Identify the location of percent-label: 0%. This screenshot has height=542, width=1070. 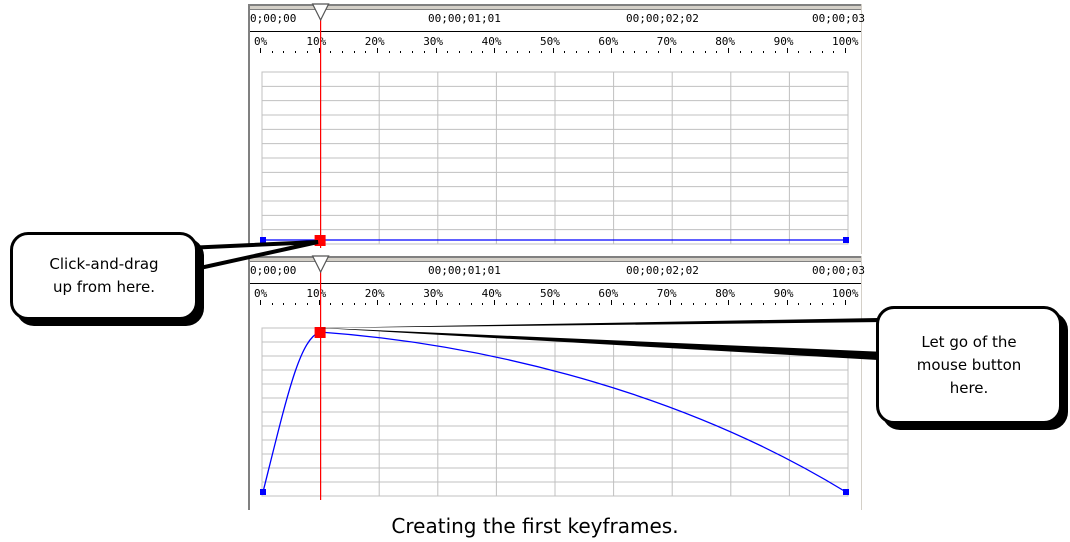
(261, 293).